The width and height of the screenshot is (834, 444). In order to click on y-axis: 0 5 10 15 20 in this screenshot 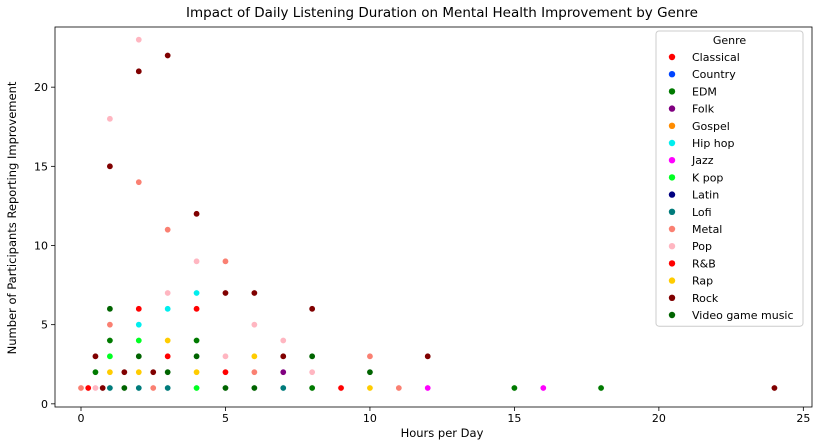, I will do `click(44, 246)`.